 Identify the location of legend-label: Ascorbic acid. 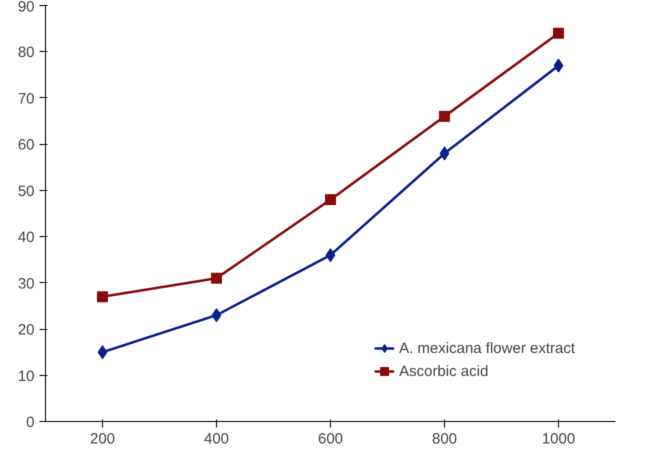
(443, 371).